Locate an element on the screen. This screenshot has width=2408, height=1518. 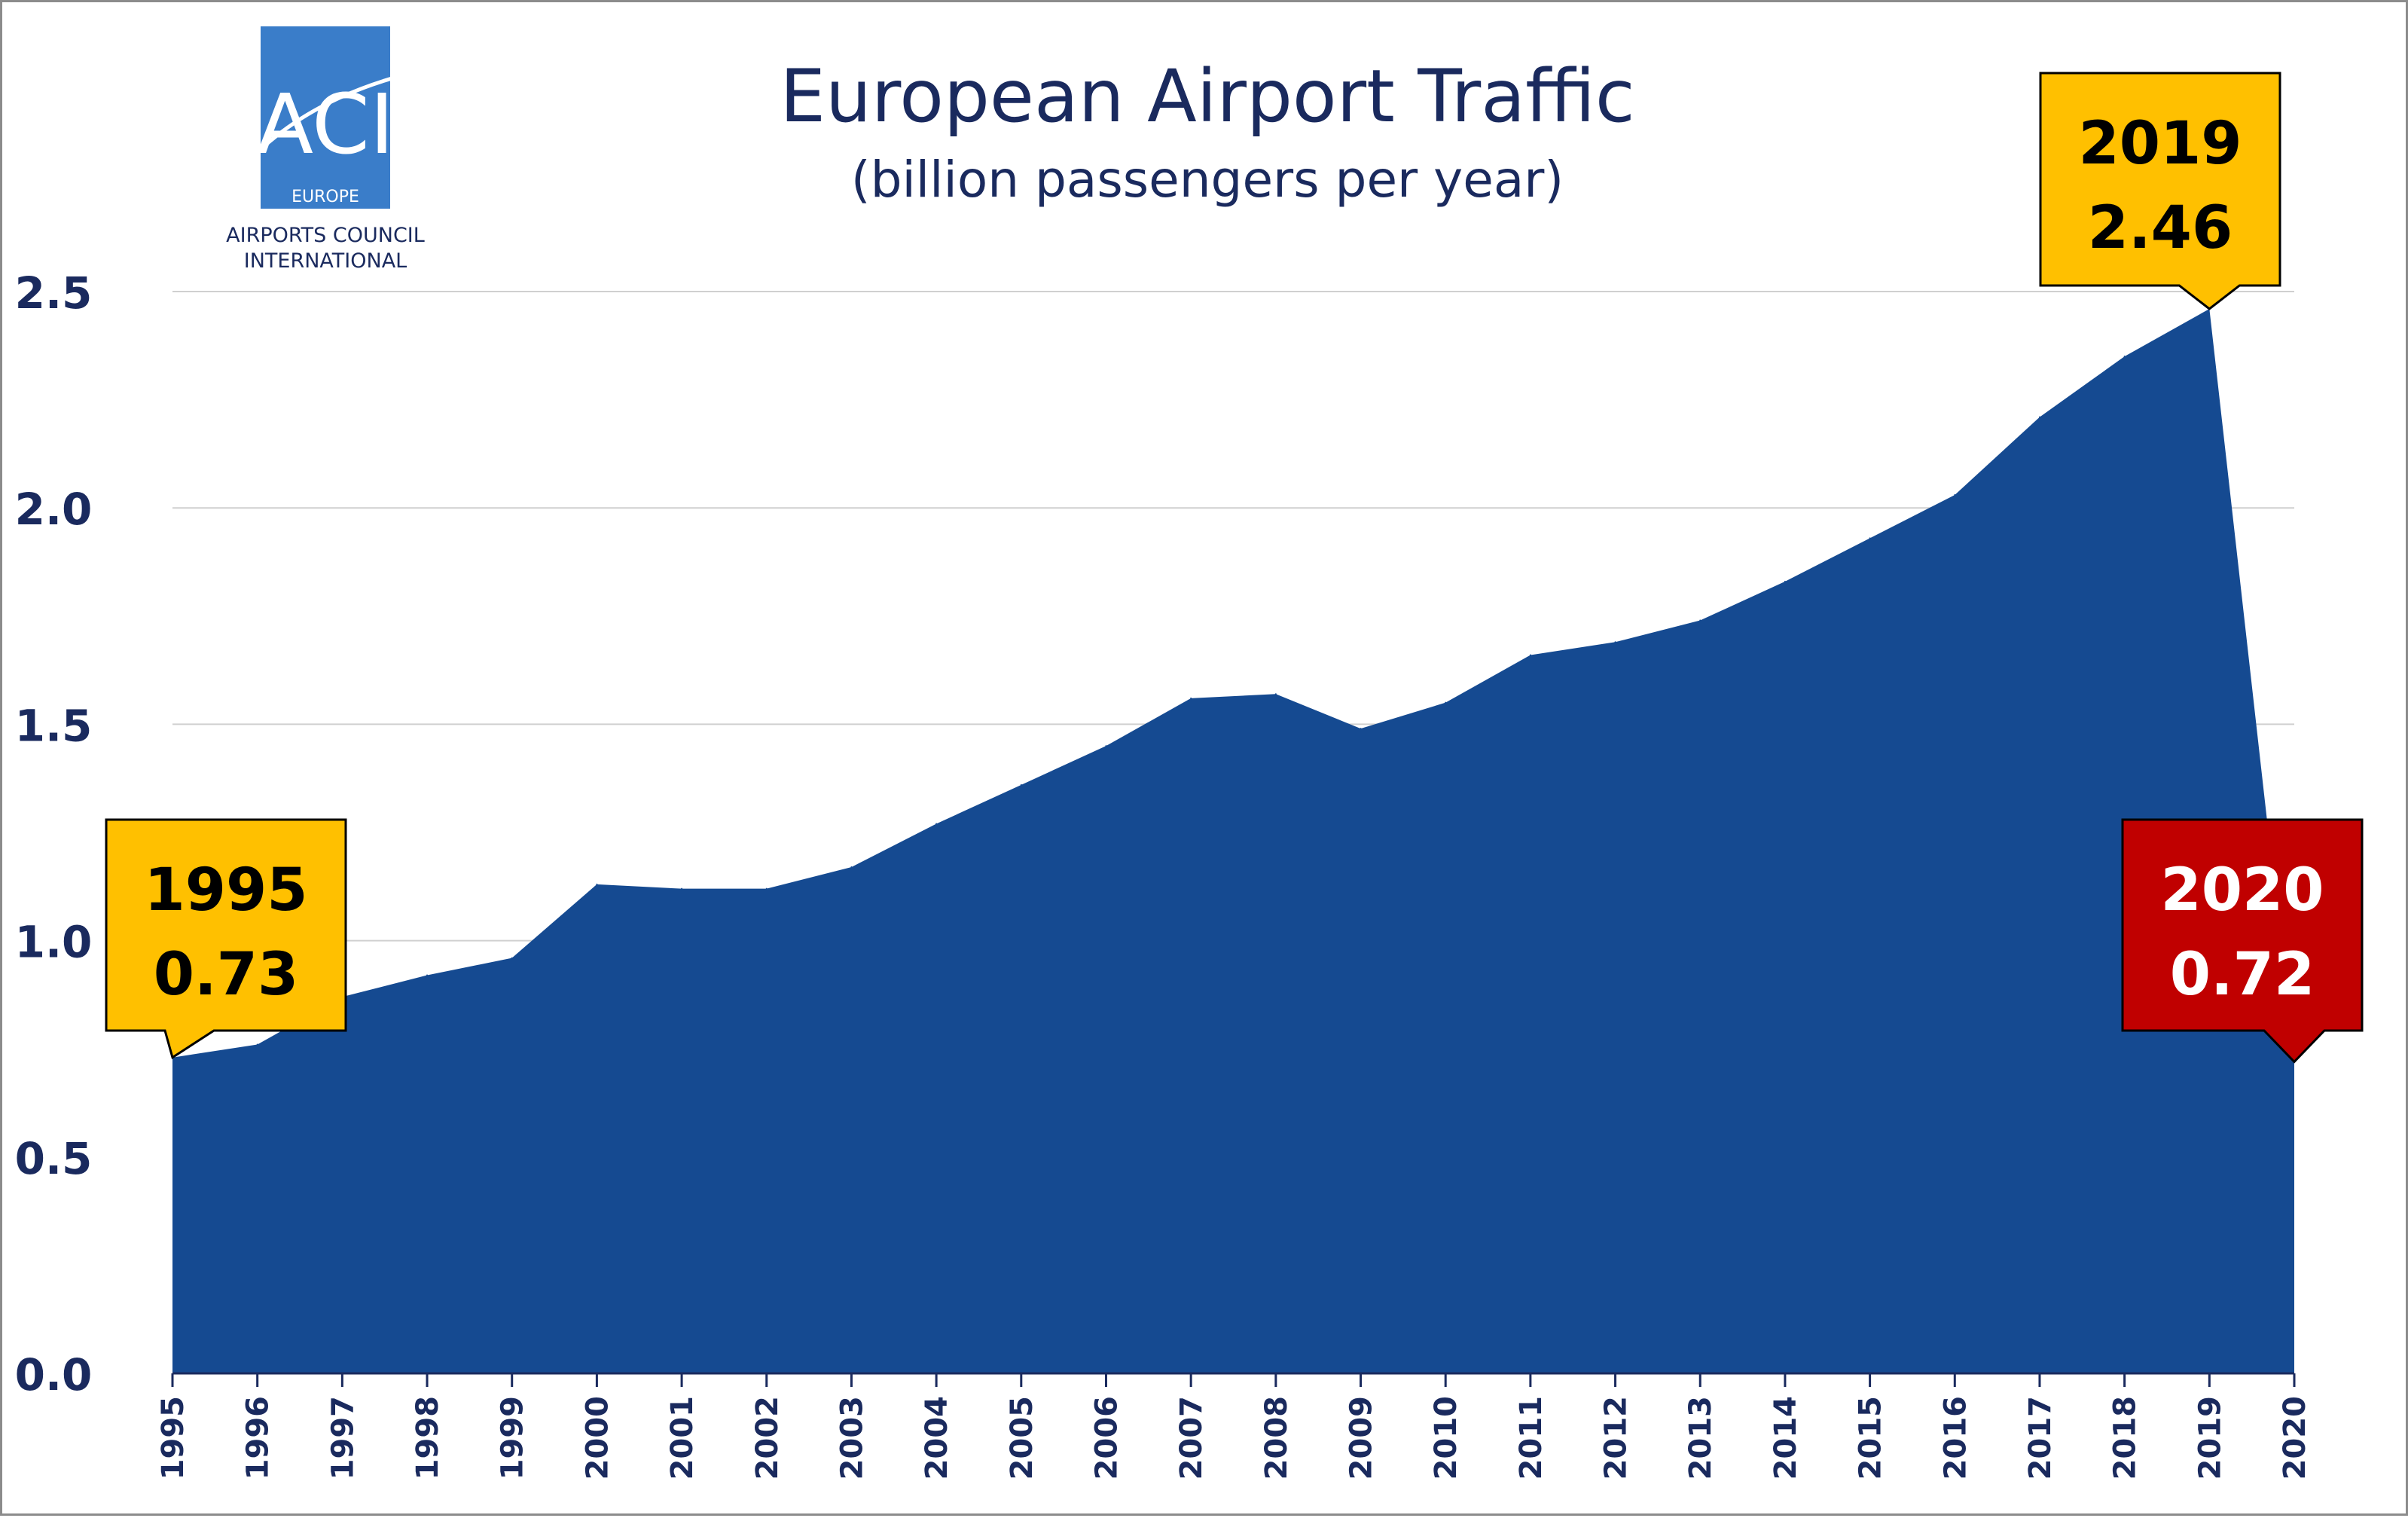
x-tick-label: 2004 is located at coordinates (937, 1438).